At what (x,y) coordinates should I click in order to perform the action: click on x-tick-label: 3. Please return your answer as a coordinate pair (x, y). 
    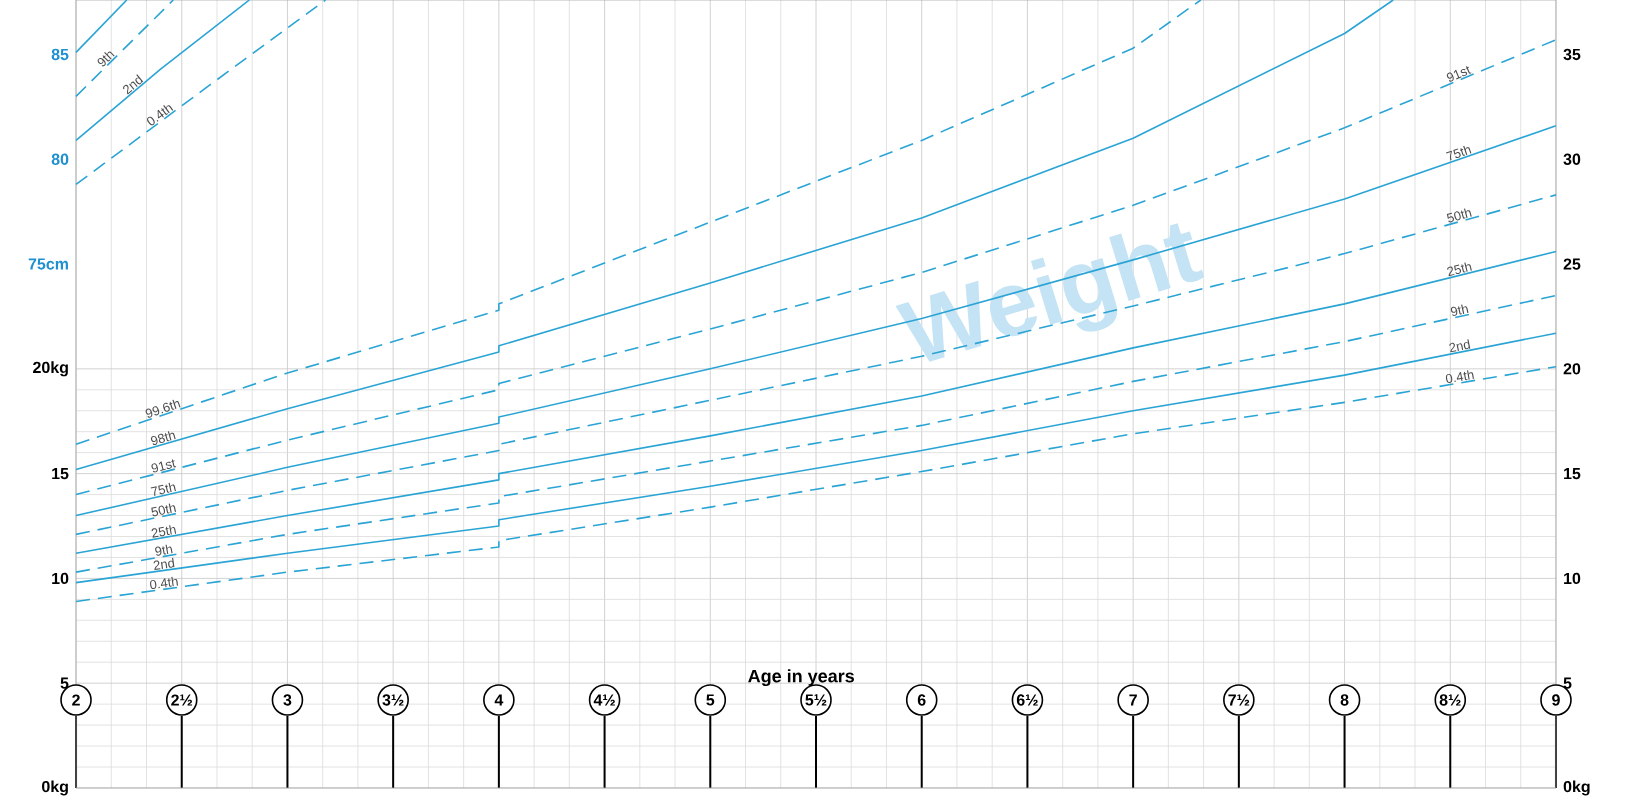
    Looking at the image, I should click on (287, 700).